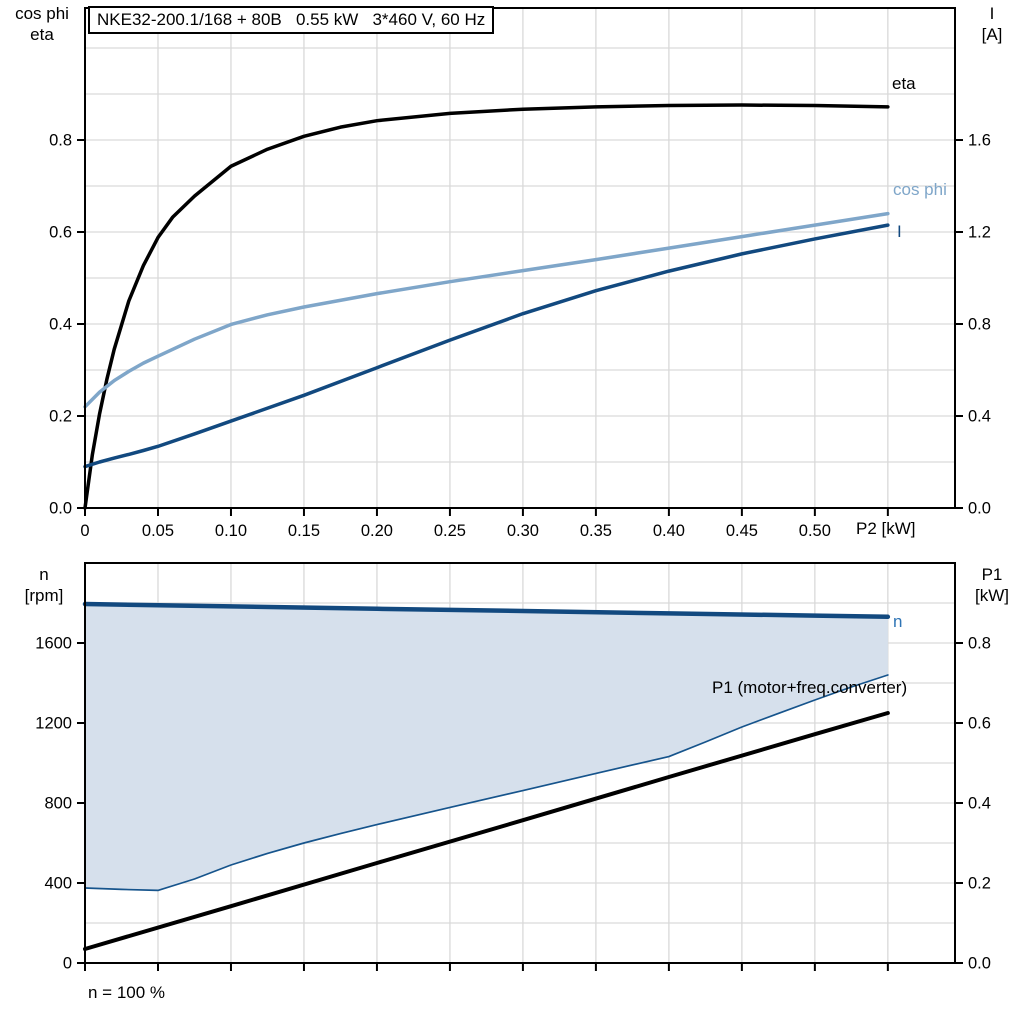  What do you see at coordinates (53, 644) in the screenshot?
I see `tick-label: 1600` at bounding box center [53, 644].